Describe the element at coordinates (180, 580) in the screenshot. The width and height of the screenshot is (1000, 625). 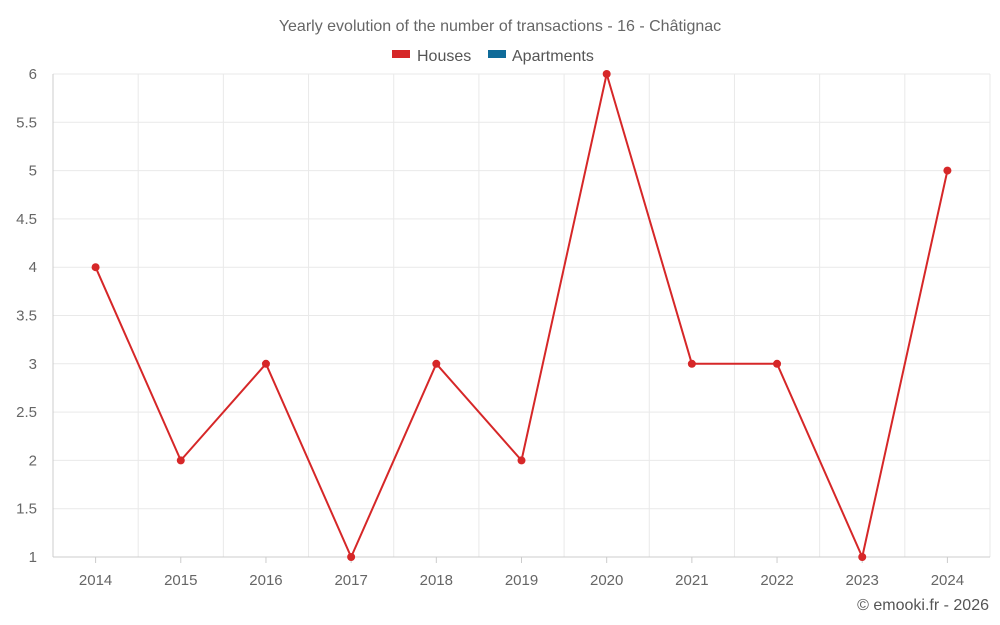
I see `x-tick-label: 2015` at that location.